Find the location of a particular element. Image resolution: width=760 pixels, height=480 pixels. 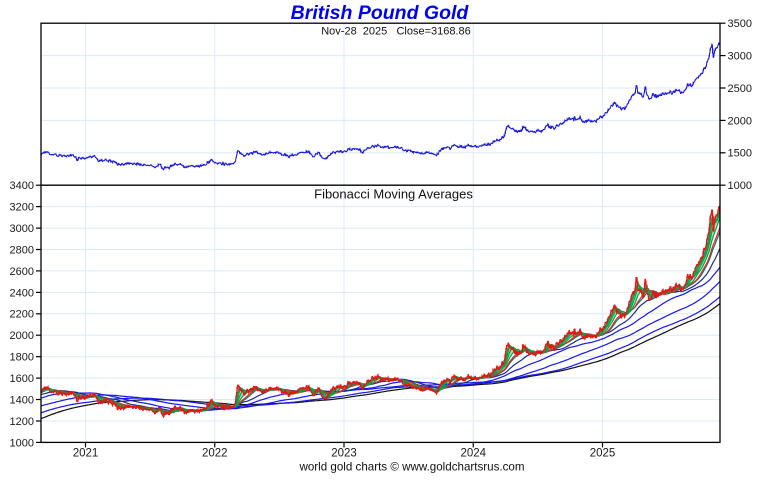

svg-text: 2200 is located at coordinates (22, 315).